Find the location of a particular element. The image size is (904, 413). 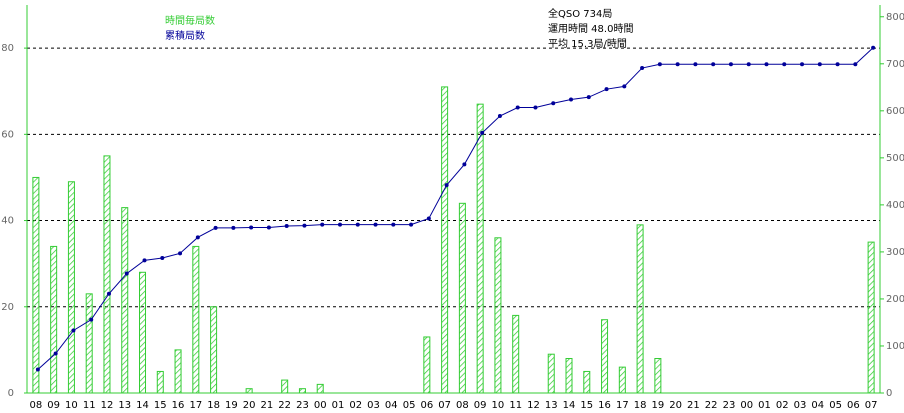

x-tick-label: 23 is located at coordinates (729, 405).